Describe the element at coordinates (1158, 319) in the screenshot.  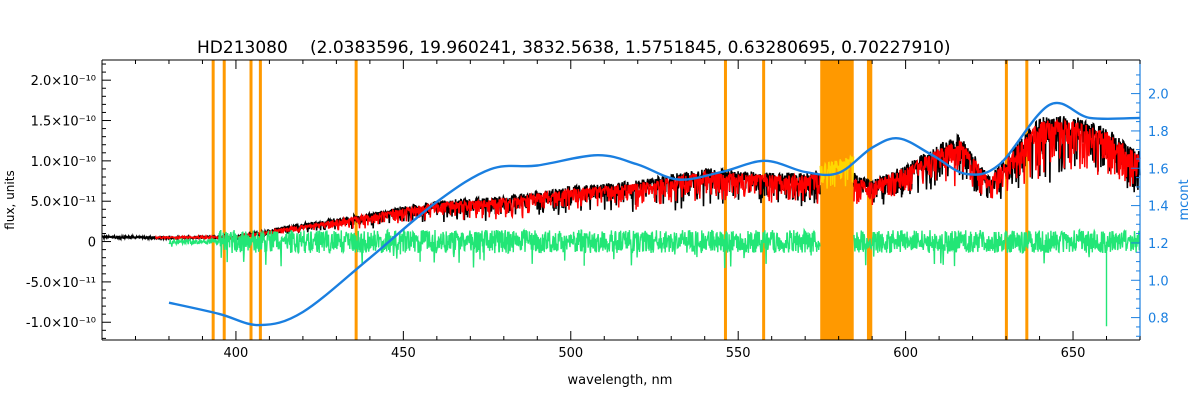
I see `y-right-tick-label: 0.8` at that location.